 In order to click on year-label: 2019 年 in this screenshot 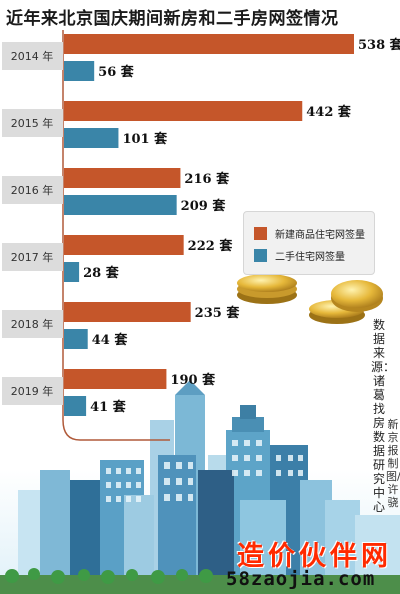, I will do `click(32, 391)`.